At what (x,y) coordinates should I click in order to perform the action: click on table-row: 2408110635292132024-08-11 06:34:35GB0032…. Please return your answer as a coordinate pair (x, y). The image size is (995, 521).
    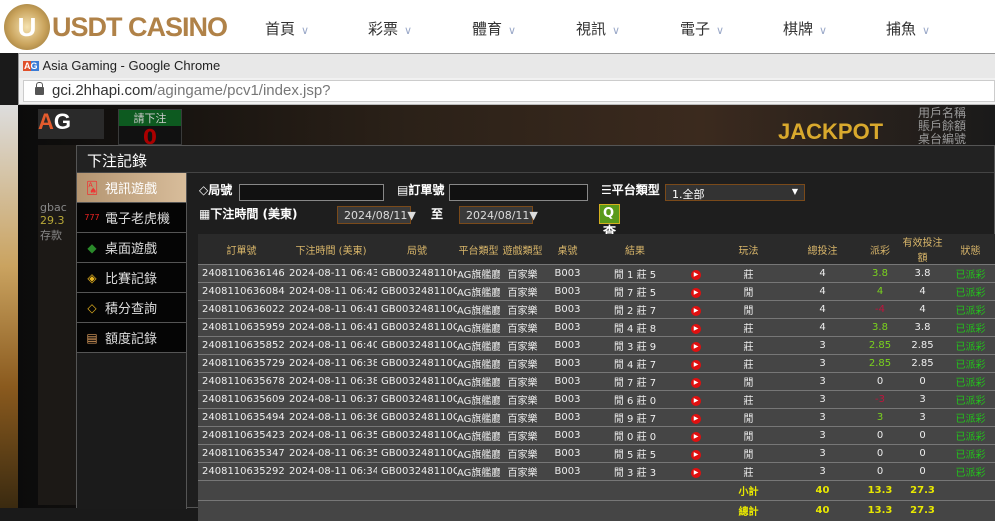
    Looking at the image, I should click on (596, 471).